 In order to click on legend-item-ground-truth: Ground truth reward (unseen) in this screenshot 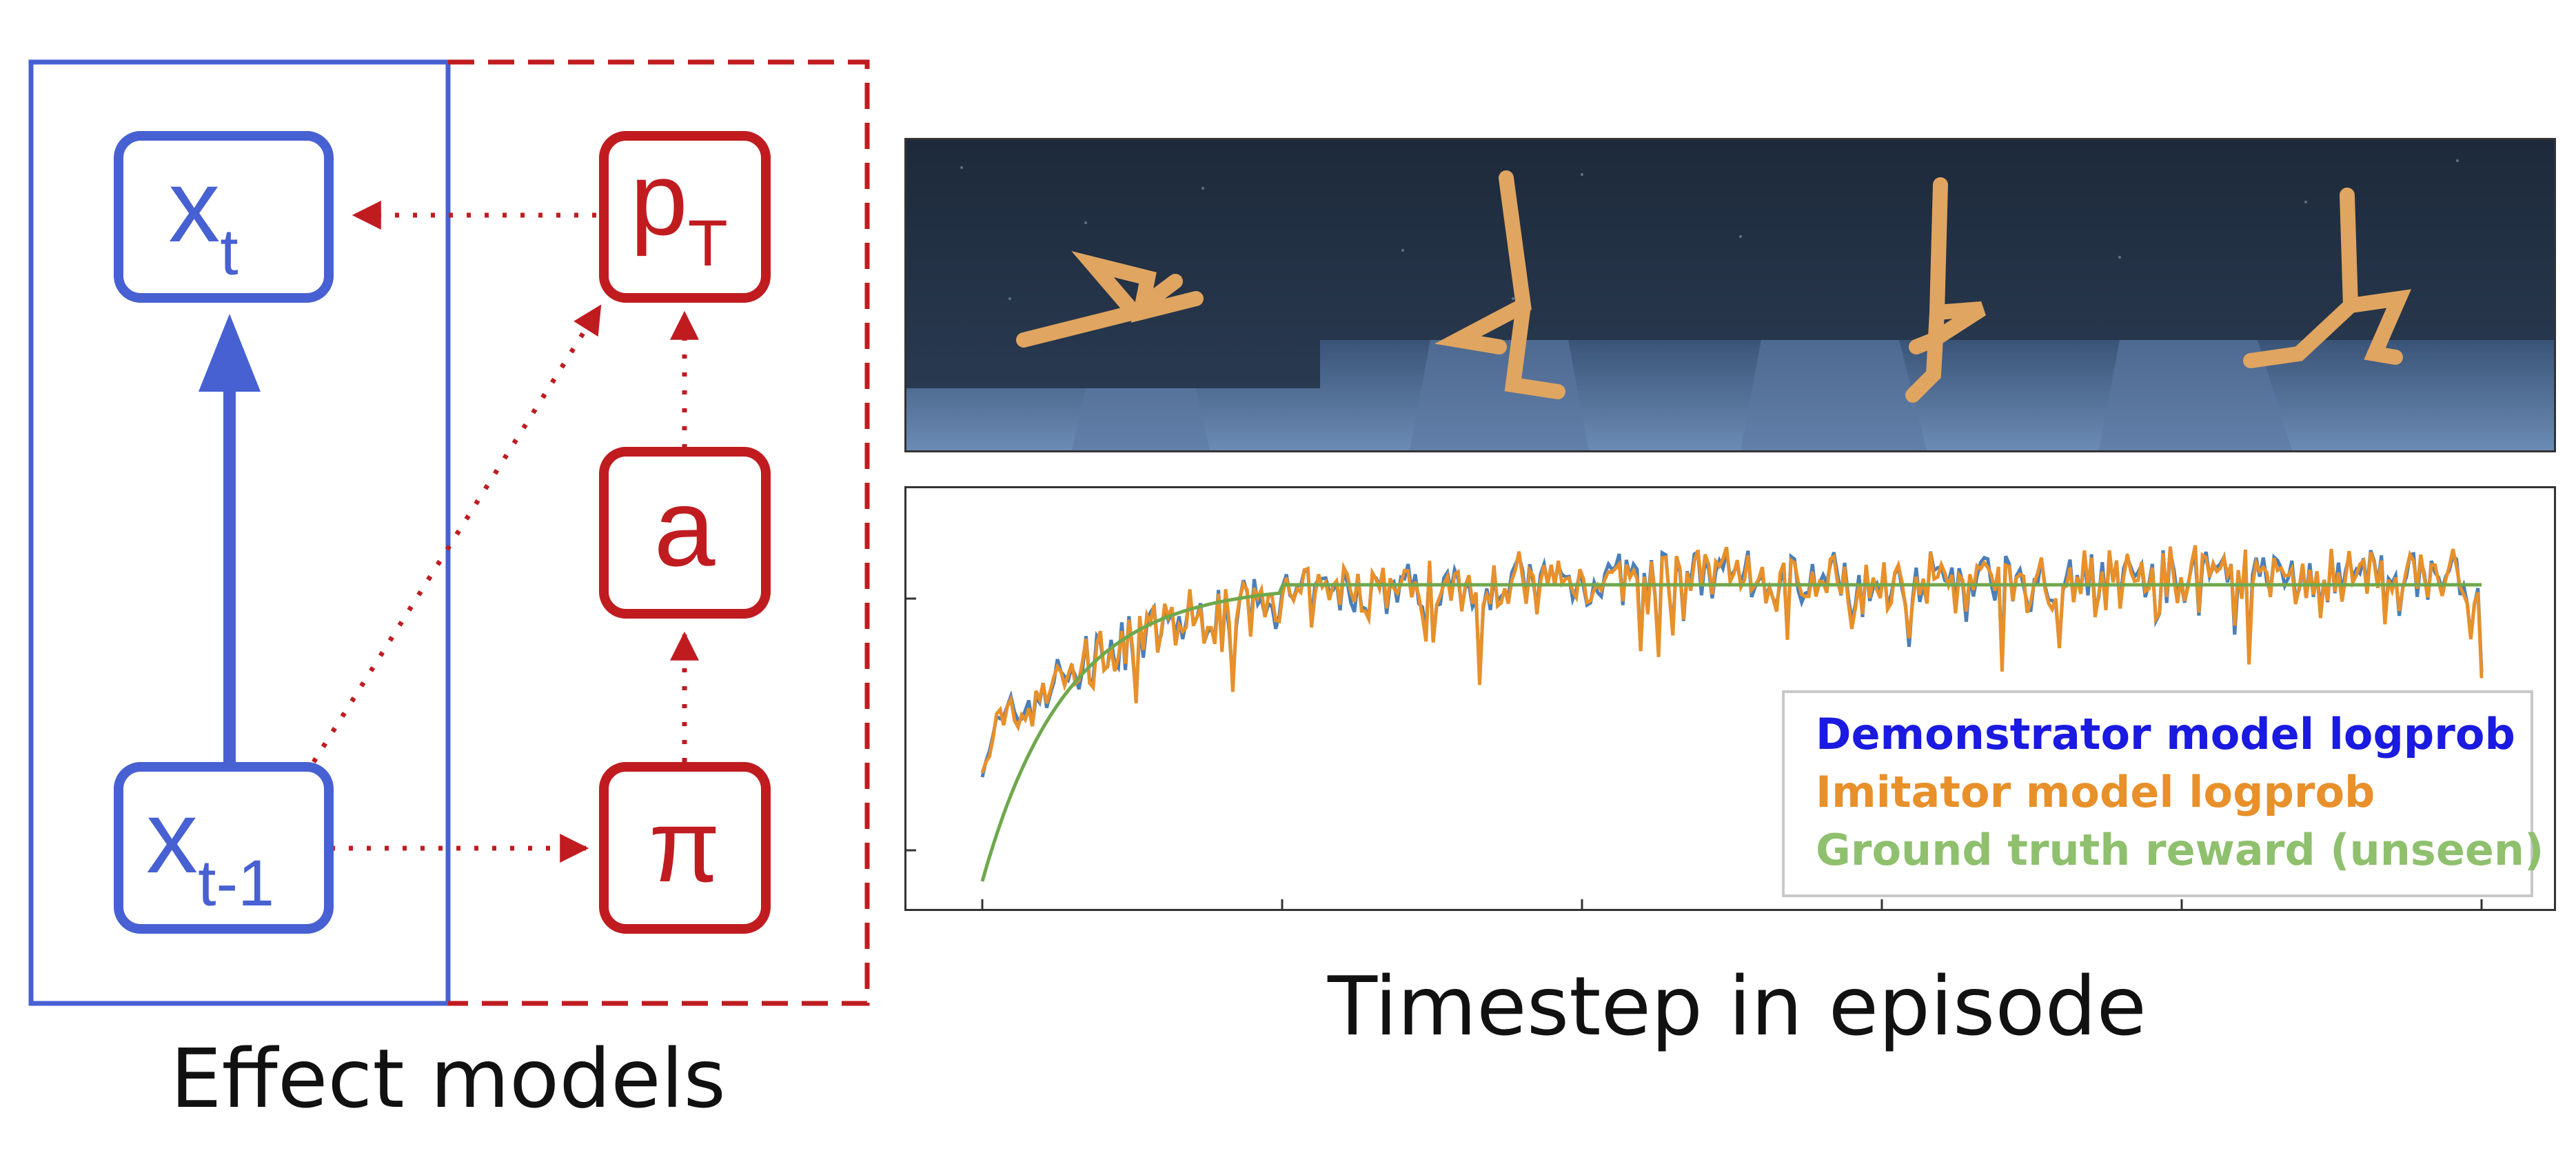, I will do `click(2180, 850)`.